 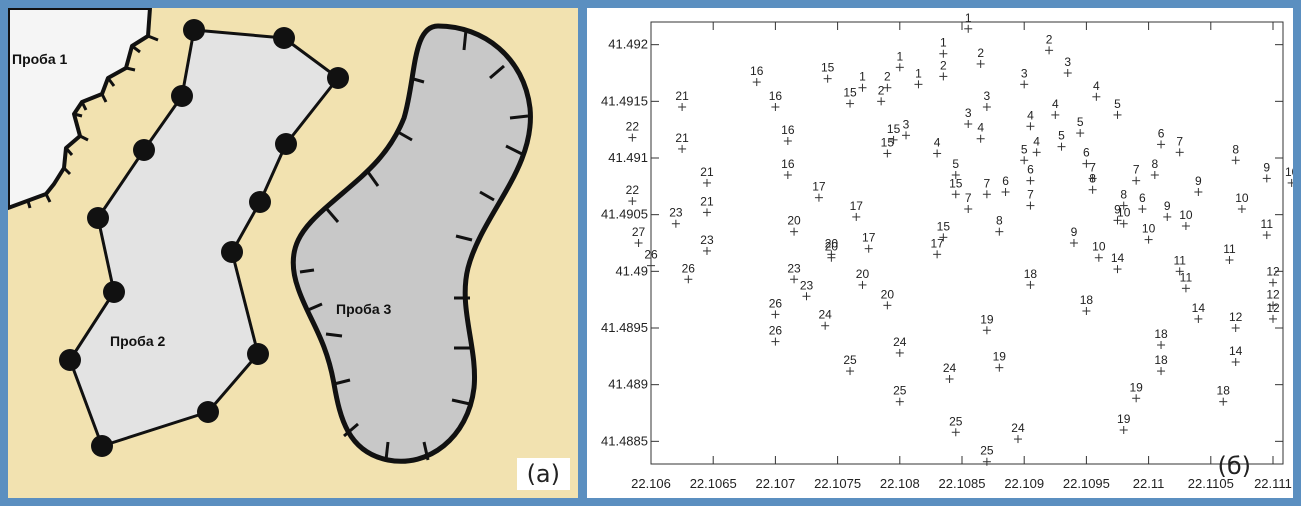 What do you see at coordinates (80, 109) in the screenshot?
I see `sample1-region` at bounding box center [80, 109].